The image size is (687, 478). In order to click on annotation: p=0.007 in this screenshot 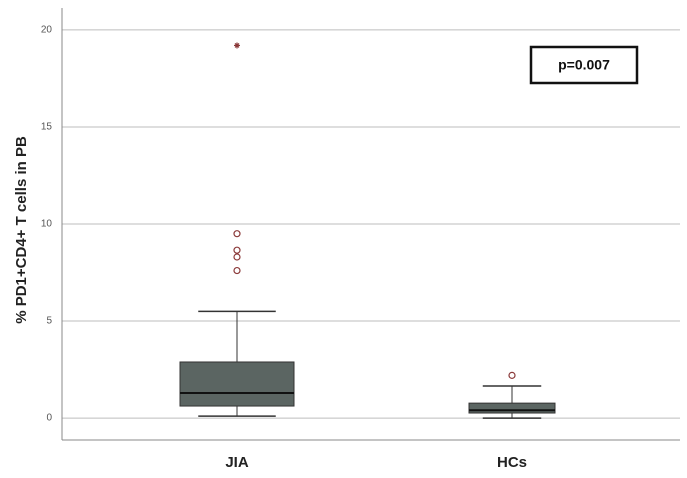, I will do `click(584, 65)`.